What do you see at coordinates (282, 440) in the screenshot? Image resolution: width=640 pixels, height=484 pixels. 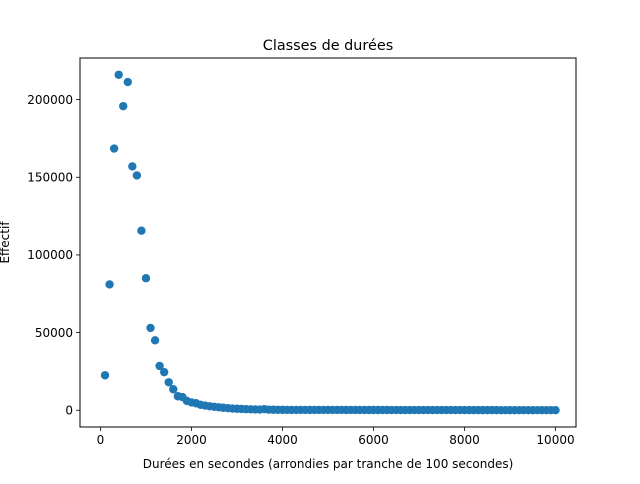 I see `x-tick-label: 4000` at bounding box center [282, 440].